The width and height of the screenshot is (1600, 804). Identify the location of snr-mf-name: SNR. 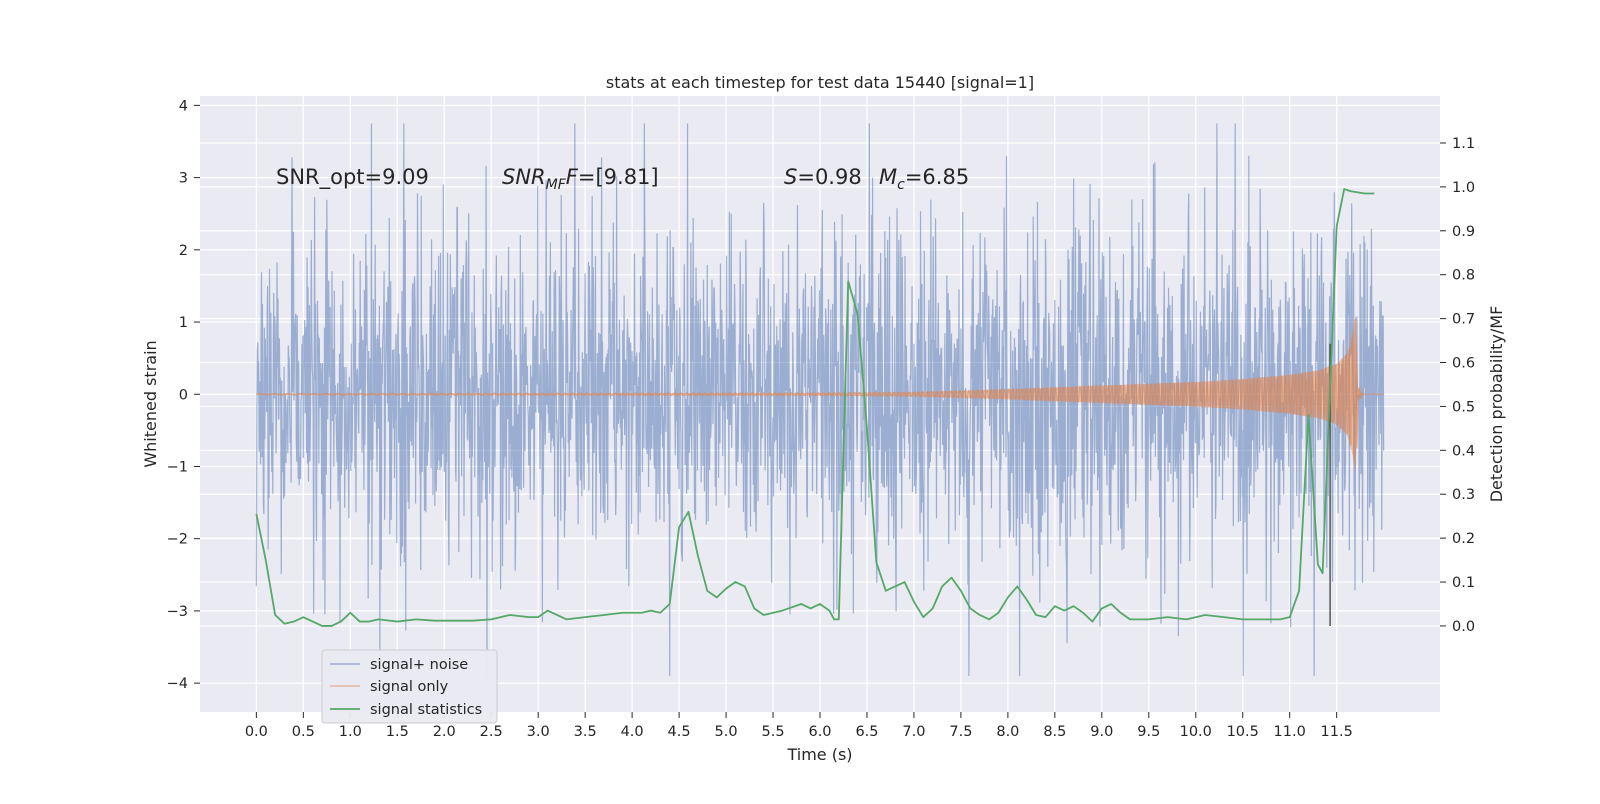
(524, 177).